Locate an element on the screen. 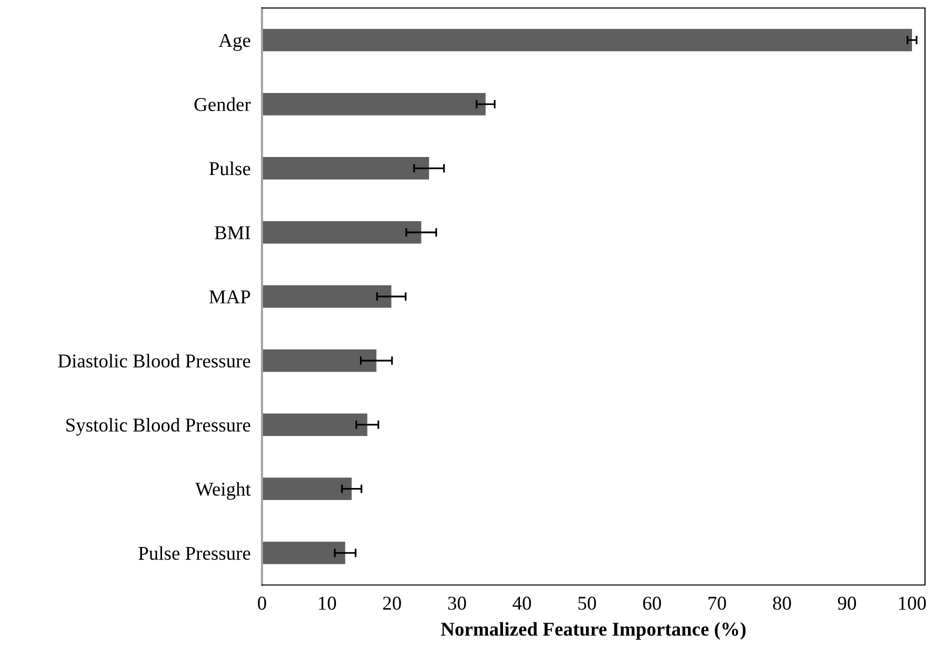  y-tick-label: Age is located at coordinates (234, 42).